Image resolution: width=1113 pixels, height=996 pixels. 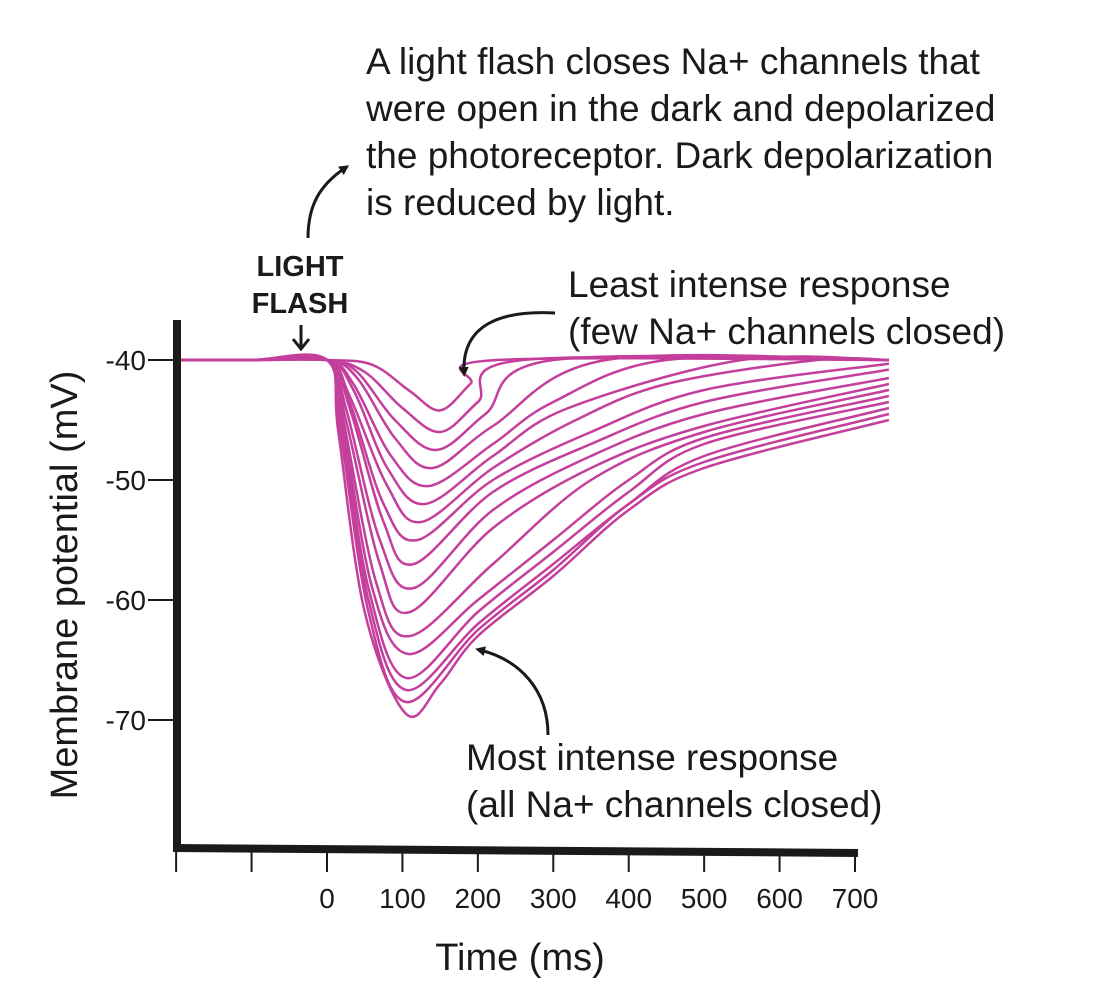 I want to click on x-tick-label: 700, so click(x=855, y=898).